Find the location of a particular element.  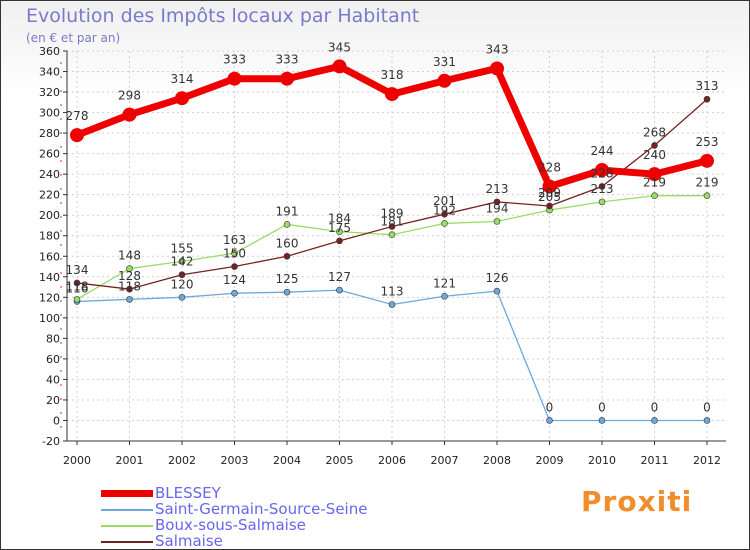

y-tick-label: 340 is located at coordinates (49, 72).